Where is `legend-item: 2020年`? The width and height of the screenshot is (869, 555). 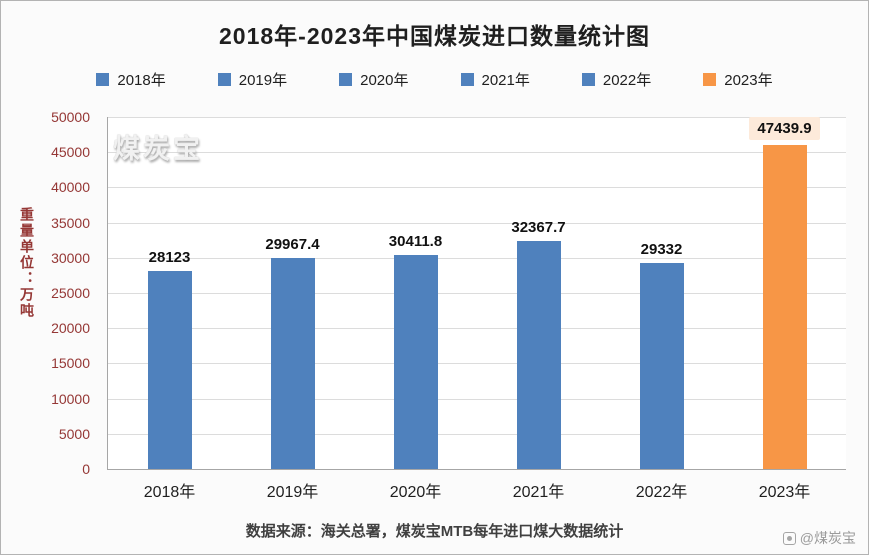 legend-item: 2020年 is located at coordinates (374, 79).